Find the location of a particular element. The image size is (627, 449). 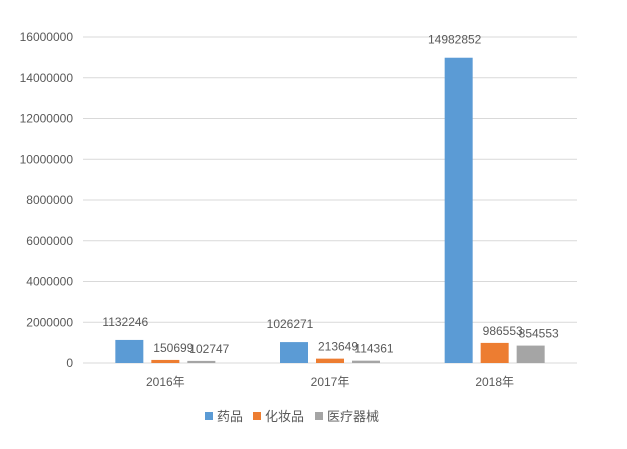

legend-label: 医疗器械 is located at coordinates (353, 416).